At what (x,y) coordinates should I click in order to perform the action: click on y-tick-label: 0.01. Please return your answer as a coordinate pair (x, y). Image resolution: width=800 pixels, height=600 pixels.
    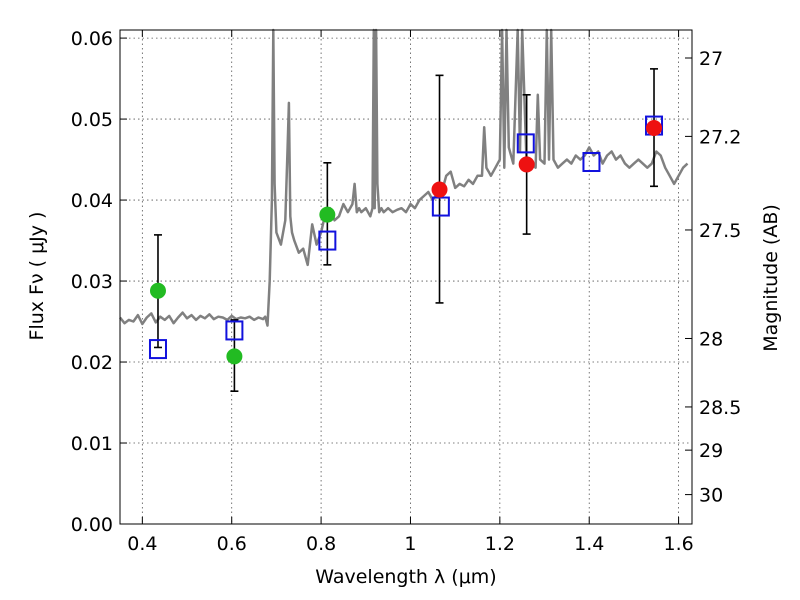
    Looking at the image, I should click on (92, 444).